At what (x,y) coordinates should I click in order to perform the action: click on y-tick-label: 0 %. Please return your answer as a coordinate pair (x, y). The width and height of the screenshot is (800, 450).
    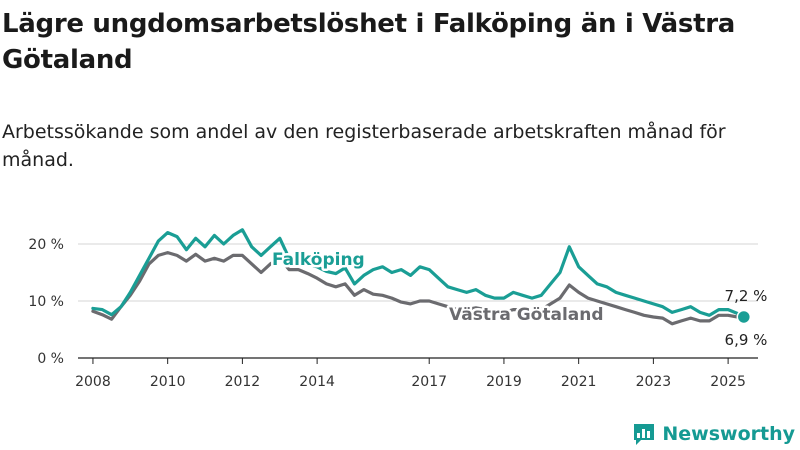
    Looking at the image, I should click on (50, 359).